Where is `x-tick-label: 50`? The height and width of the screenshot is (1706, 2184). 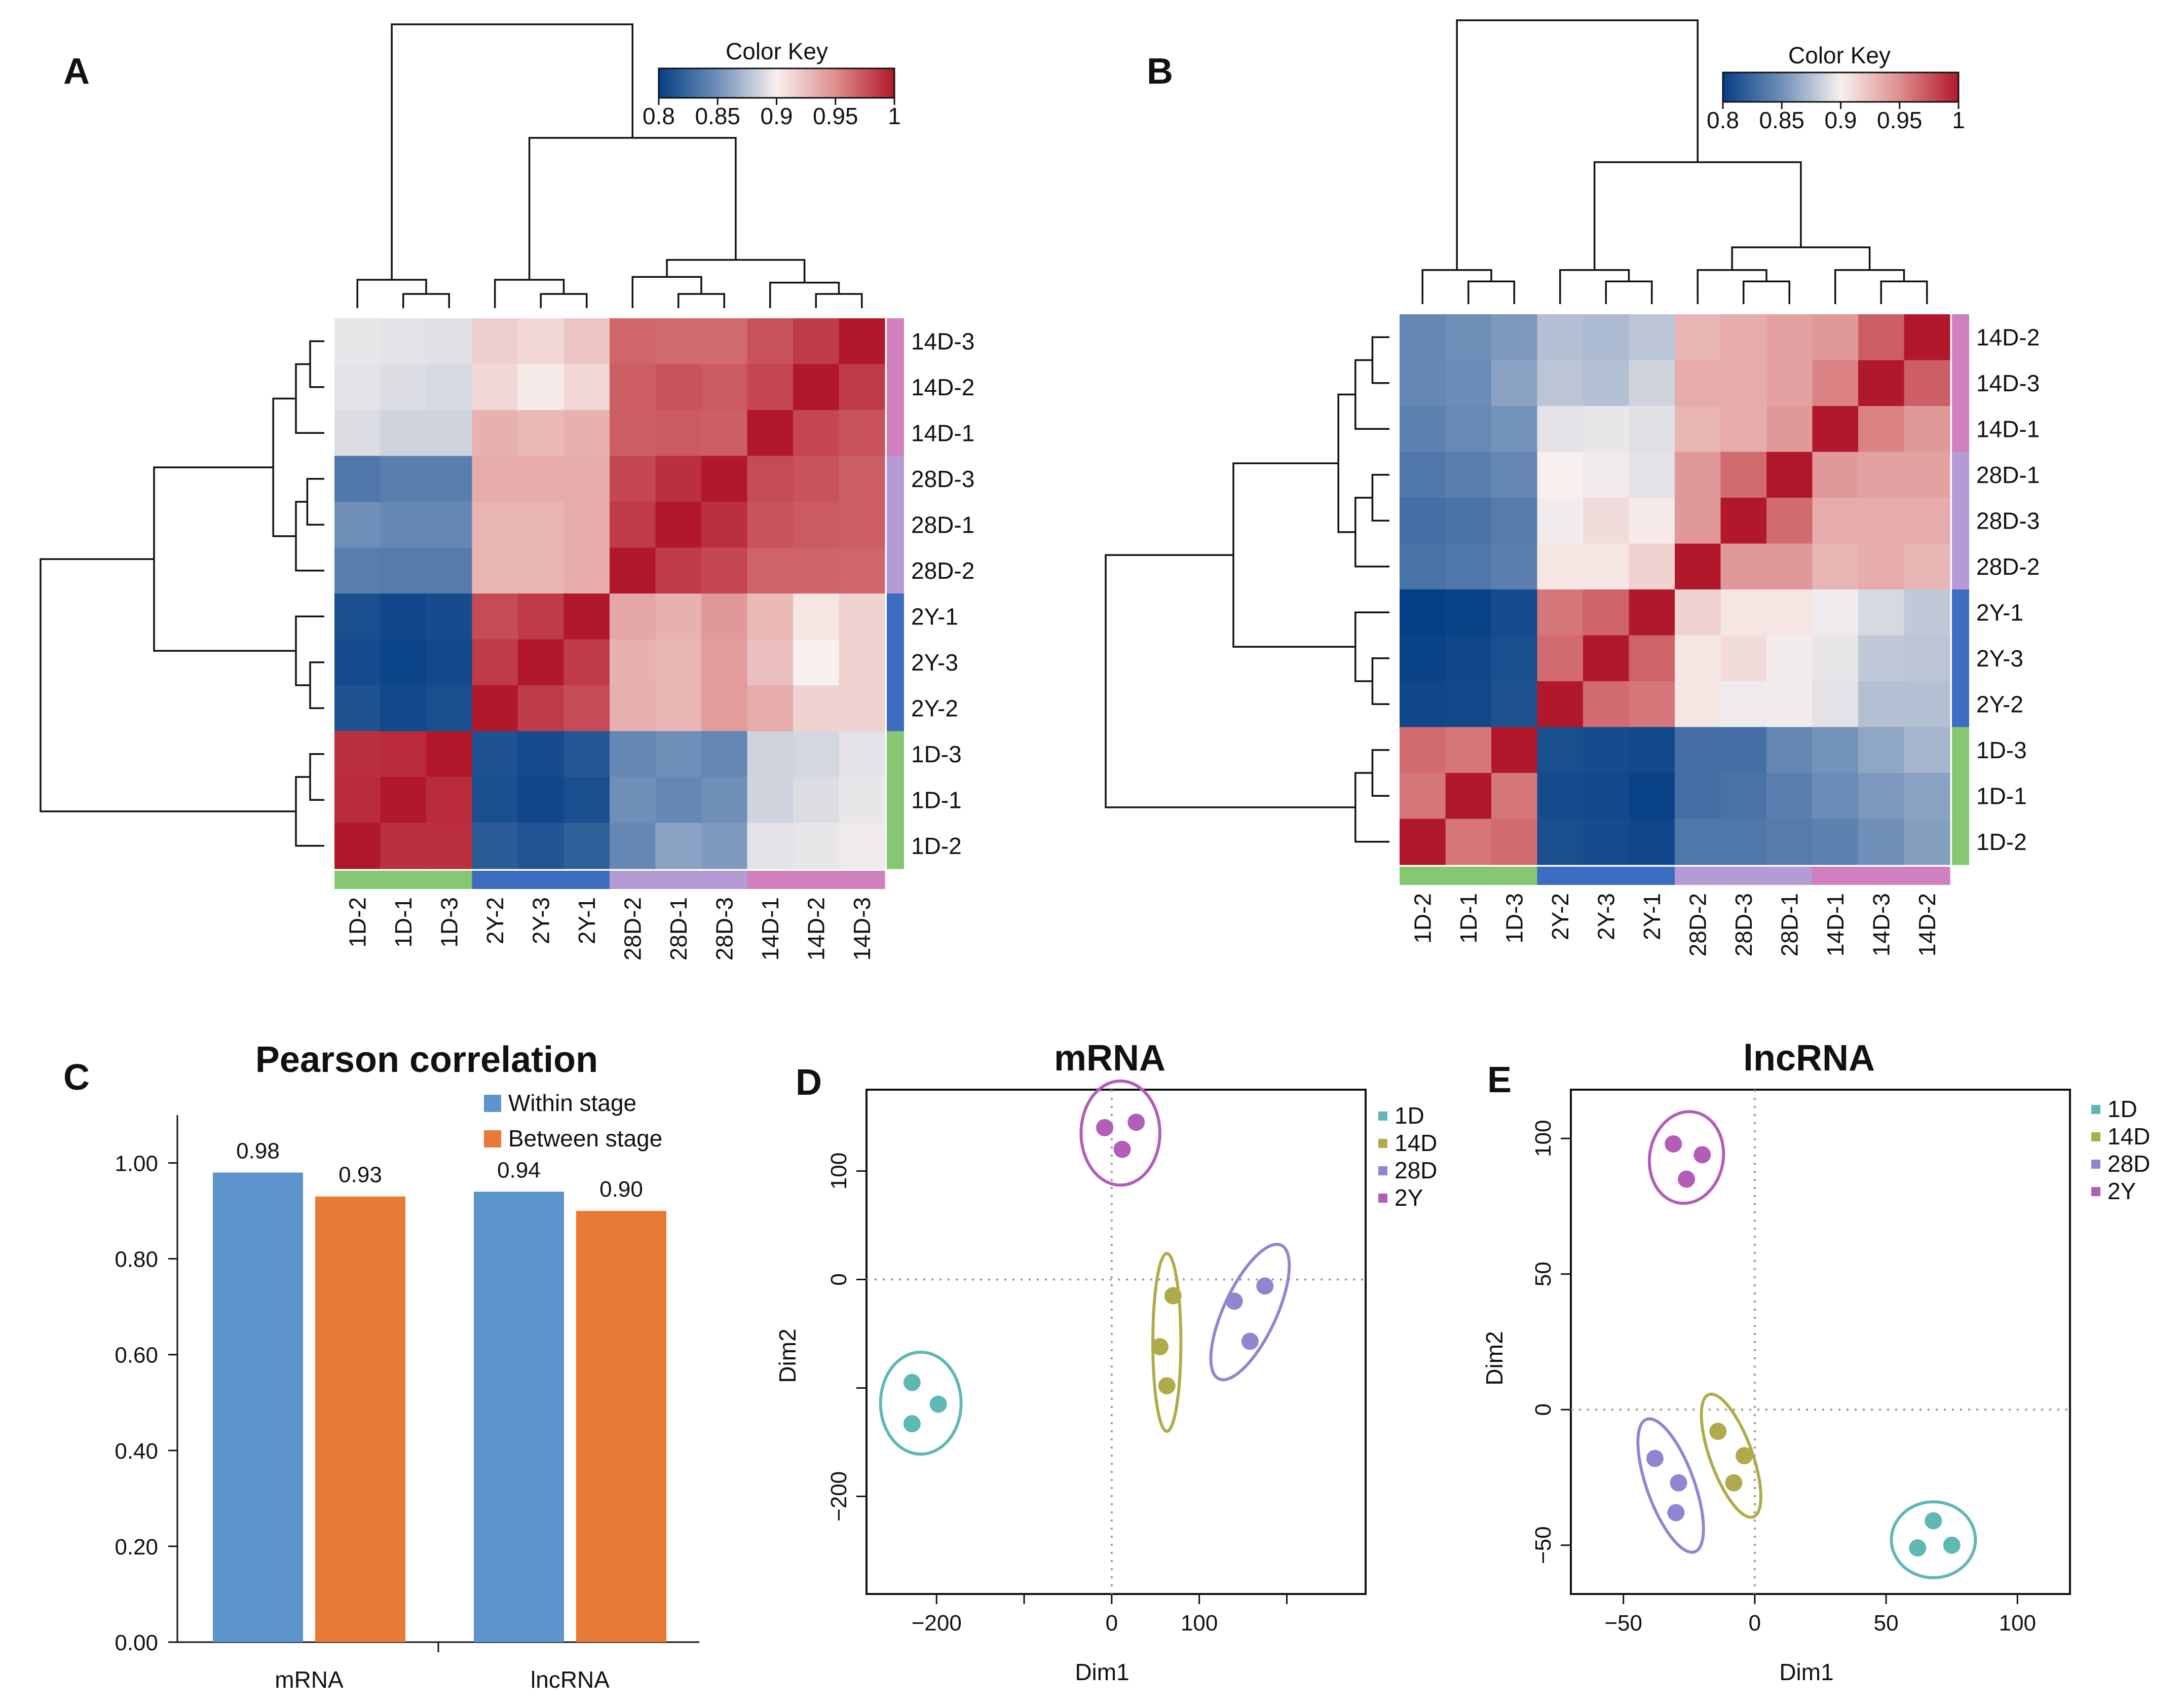 x-tick-label: 50 is located at coordinates (1886, 1623).